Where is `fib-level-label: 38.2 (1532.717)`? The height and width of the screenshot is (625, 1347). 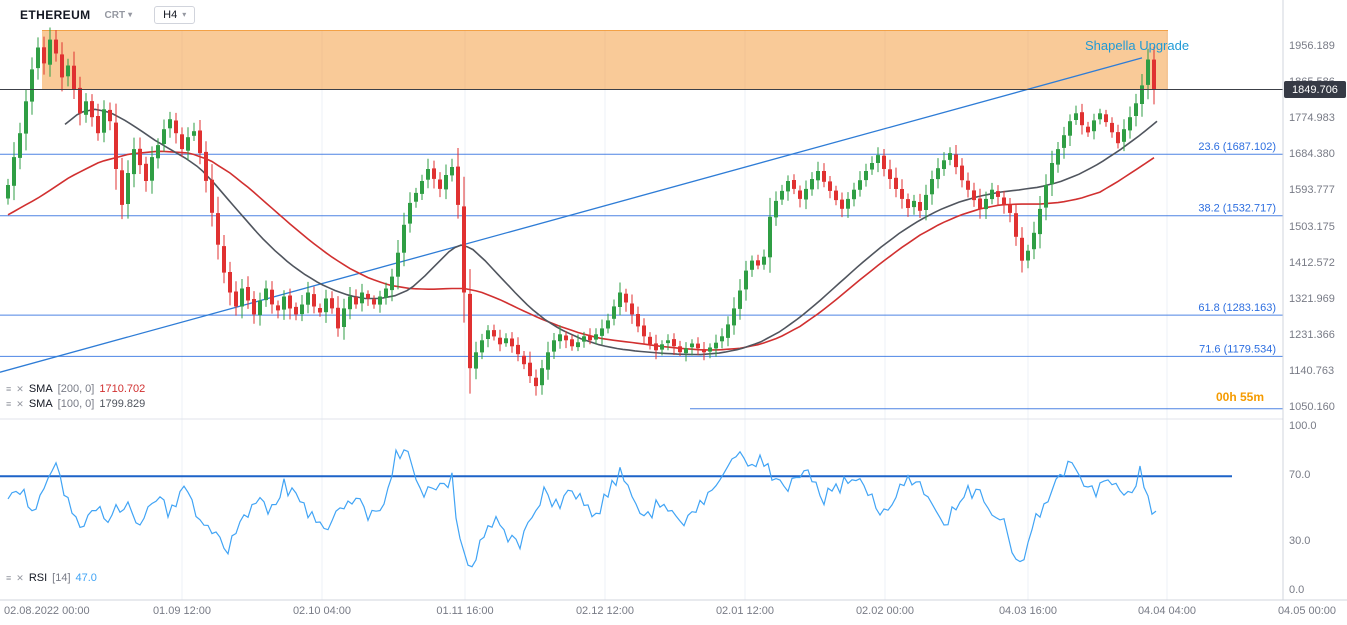 fib-level-label: 38.2 (1532.717) is located at coordinates (1237, 209).